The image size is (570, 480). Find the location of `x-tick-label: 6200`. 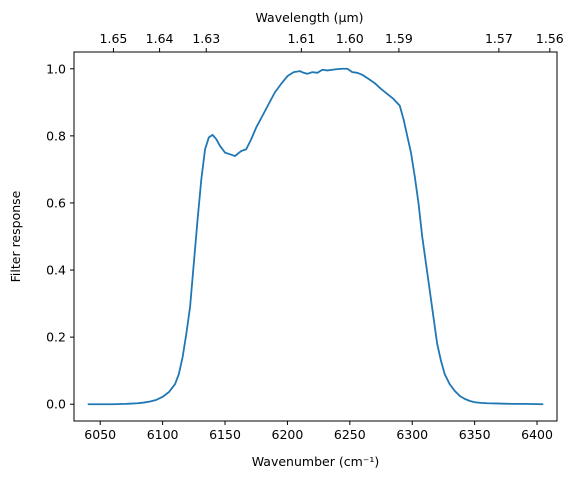

x-tick-label: 6200 is located at coordinates (288, 434).